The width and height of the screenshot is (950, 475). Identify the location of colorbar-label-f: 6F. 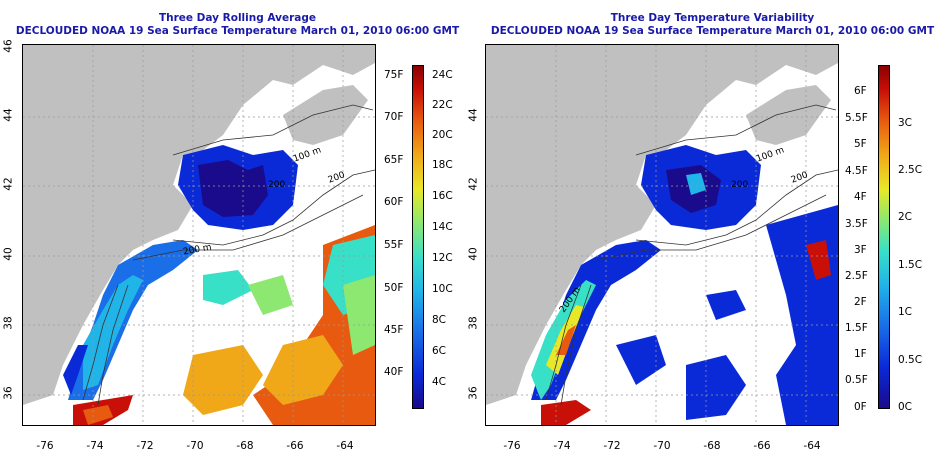
(860, 91).